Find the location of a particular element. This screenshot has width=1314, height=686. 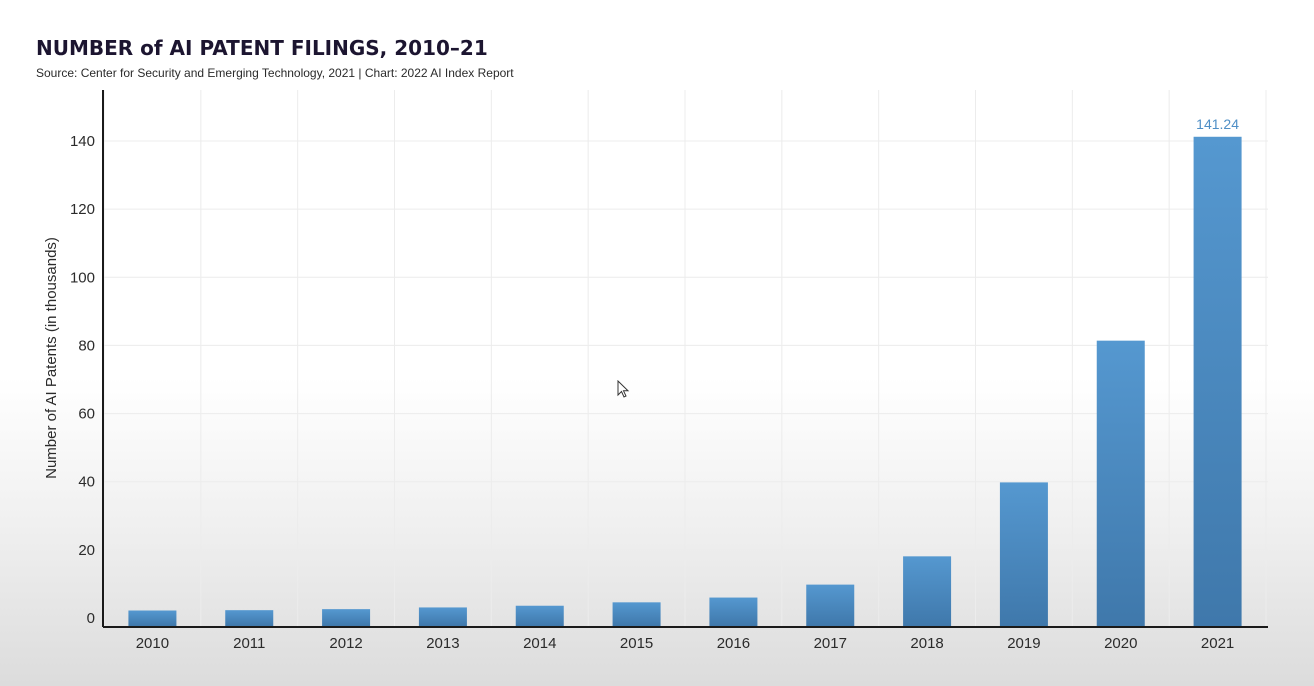

x-tick-label: 2016 is located at coordinates (733, 643).